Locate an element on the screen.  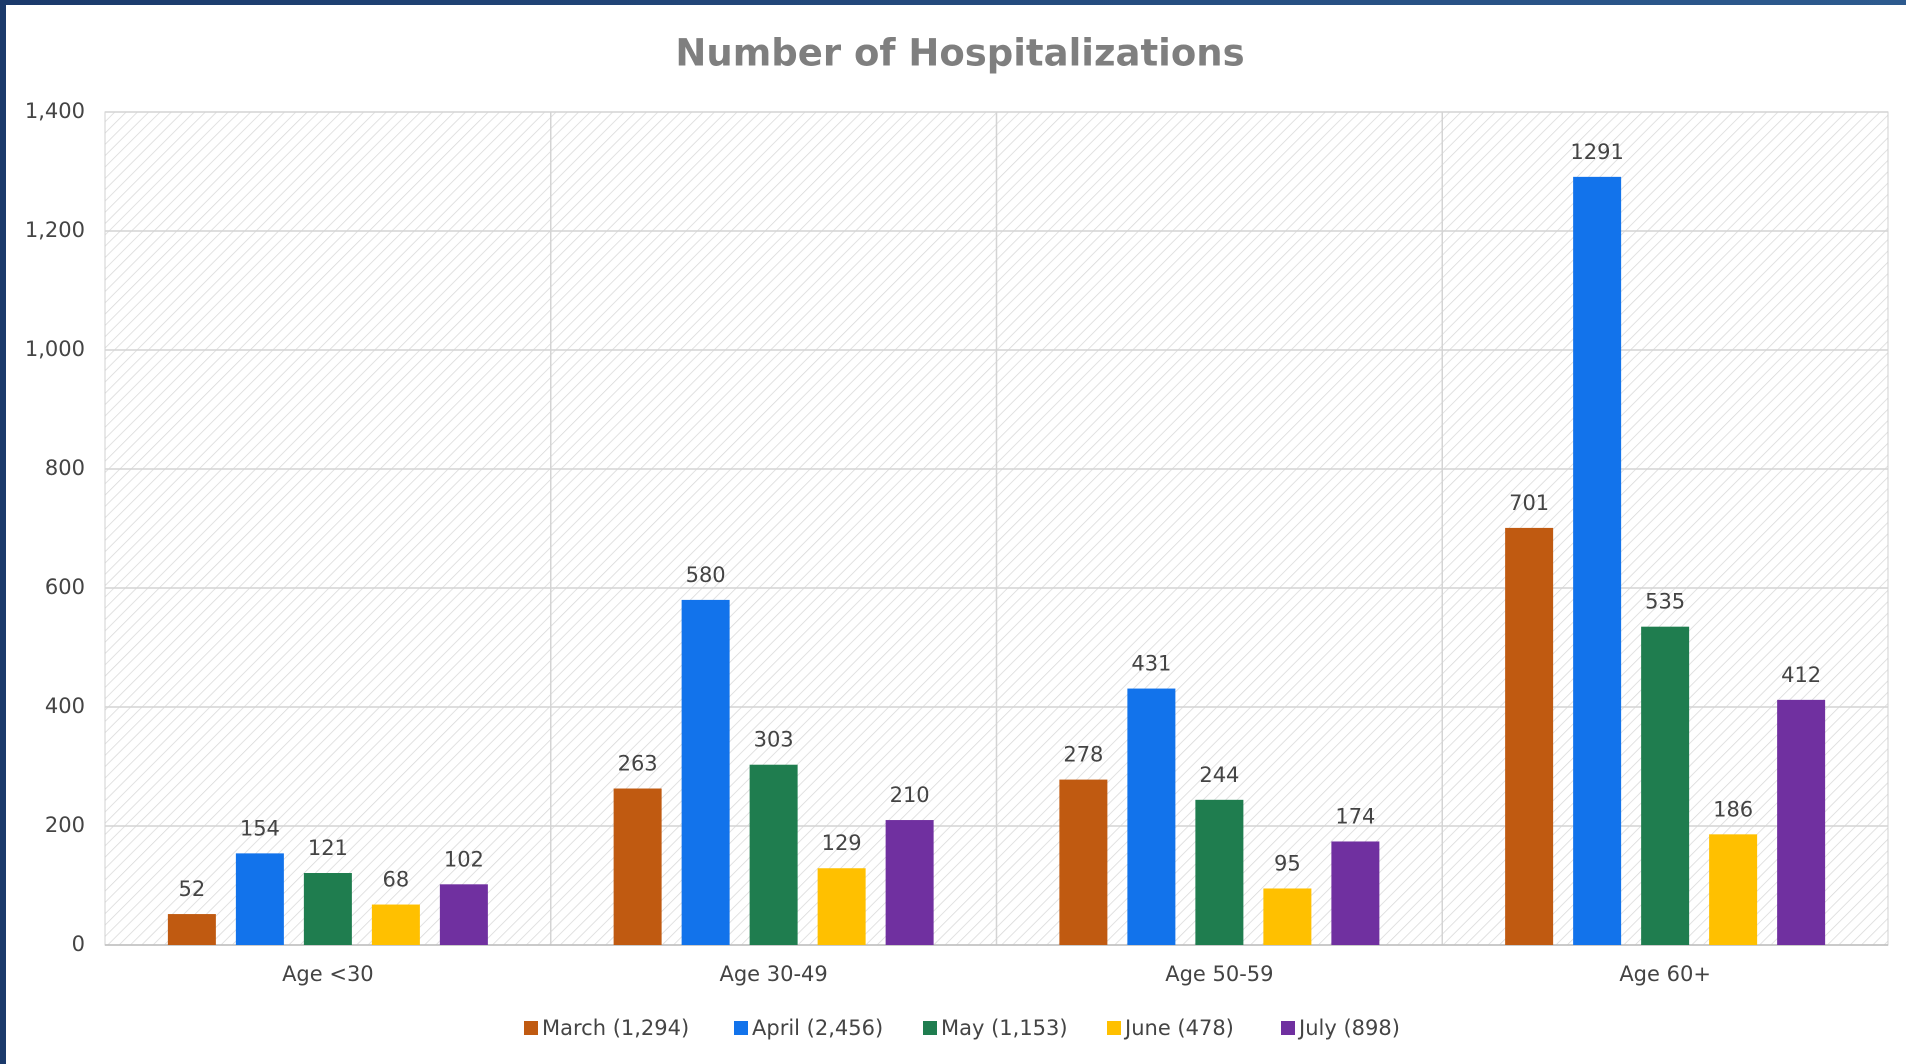
chart-title: Number of Hospitalizations is located at coordinates (959, 53).